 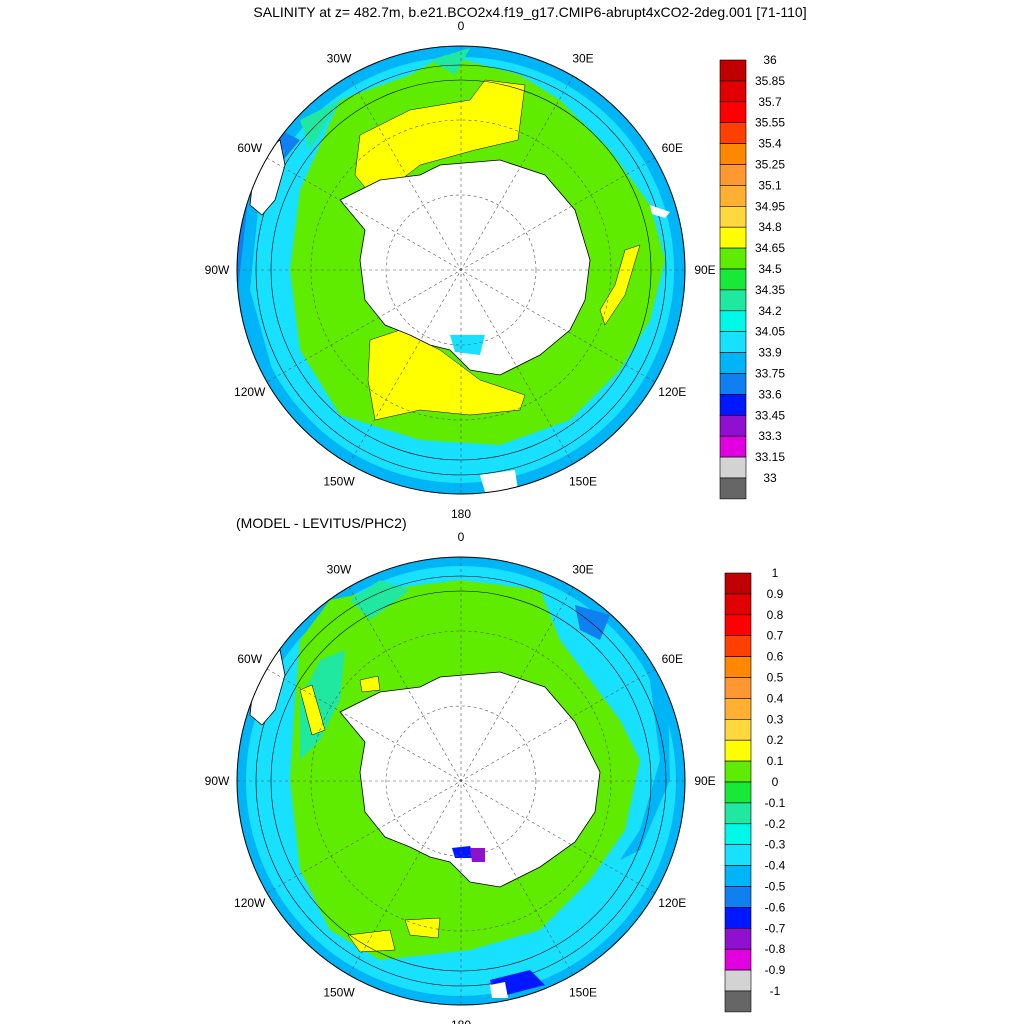 What do you see at coordinates (770, 227) in the screenshot?
I see `colorbar-label: 34.8` at bounding box center [770, 227].